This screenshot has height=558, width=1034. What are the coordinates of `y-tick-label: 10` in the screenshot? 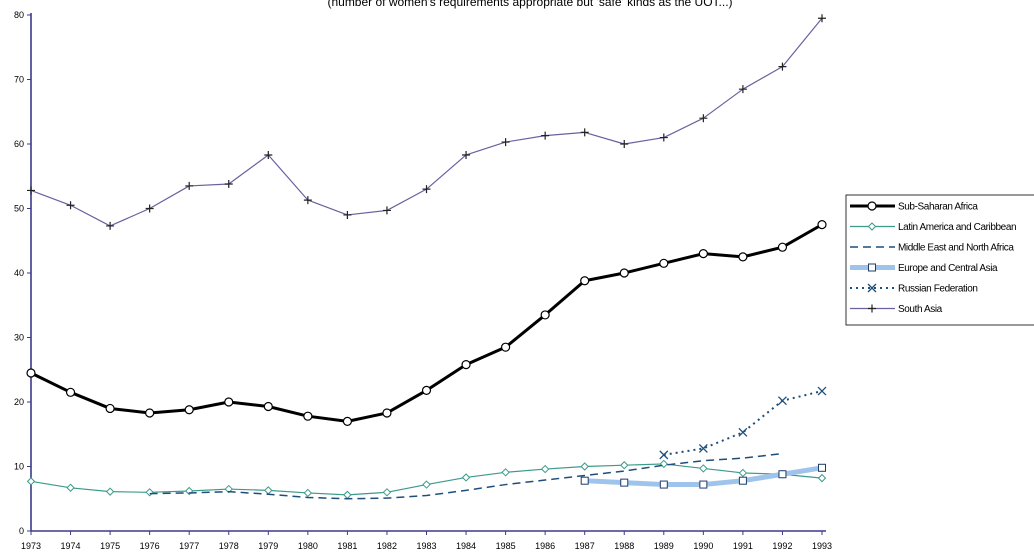 It's located at (19, 467).